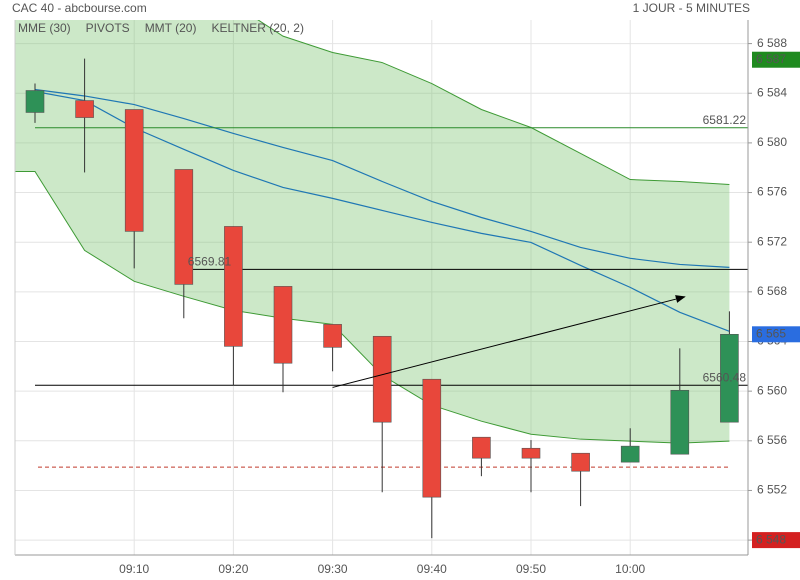 This screenshot has width=800, height=580. Describe the element at coordinates (771, 59) in the screenshot. I see `price-badge-label: 6 587` at that location.